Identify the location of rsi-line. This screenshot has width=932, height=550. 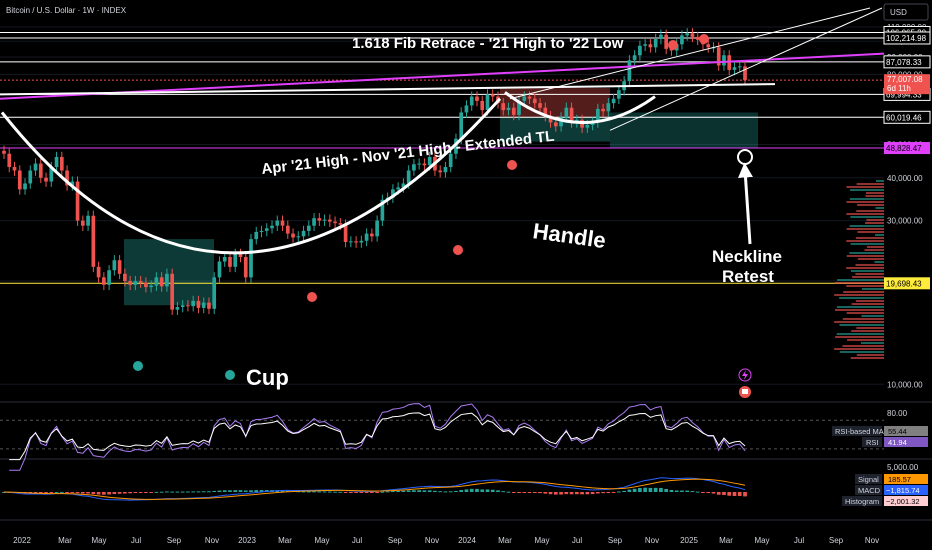
(377, 437).